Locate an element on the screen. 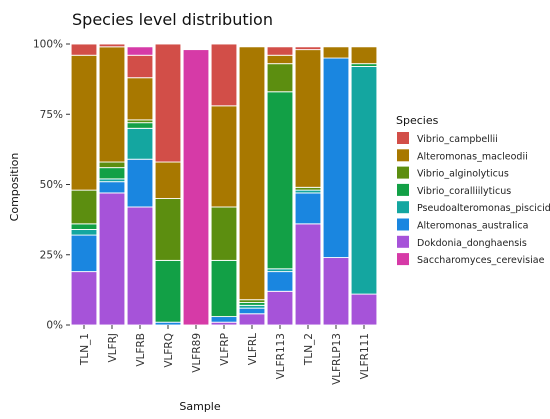 This screenshot has height=419, width=550. bar-vlfrp-vibrio-alginolyticus is located at coordinates (224, 233).